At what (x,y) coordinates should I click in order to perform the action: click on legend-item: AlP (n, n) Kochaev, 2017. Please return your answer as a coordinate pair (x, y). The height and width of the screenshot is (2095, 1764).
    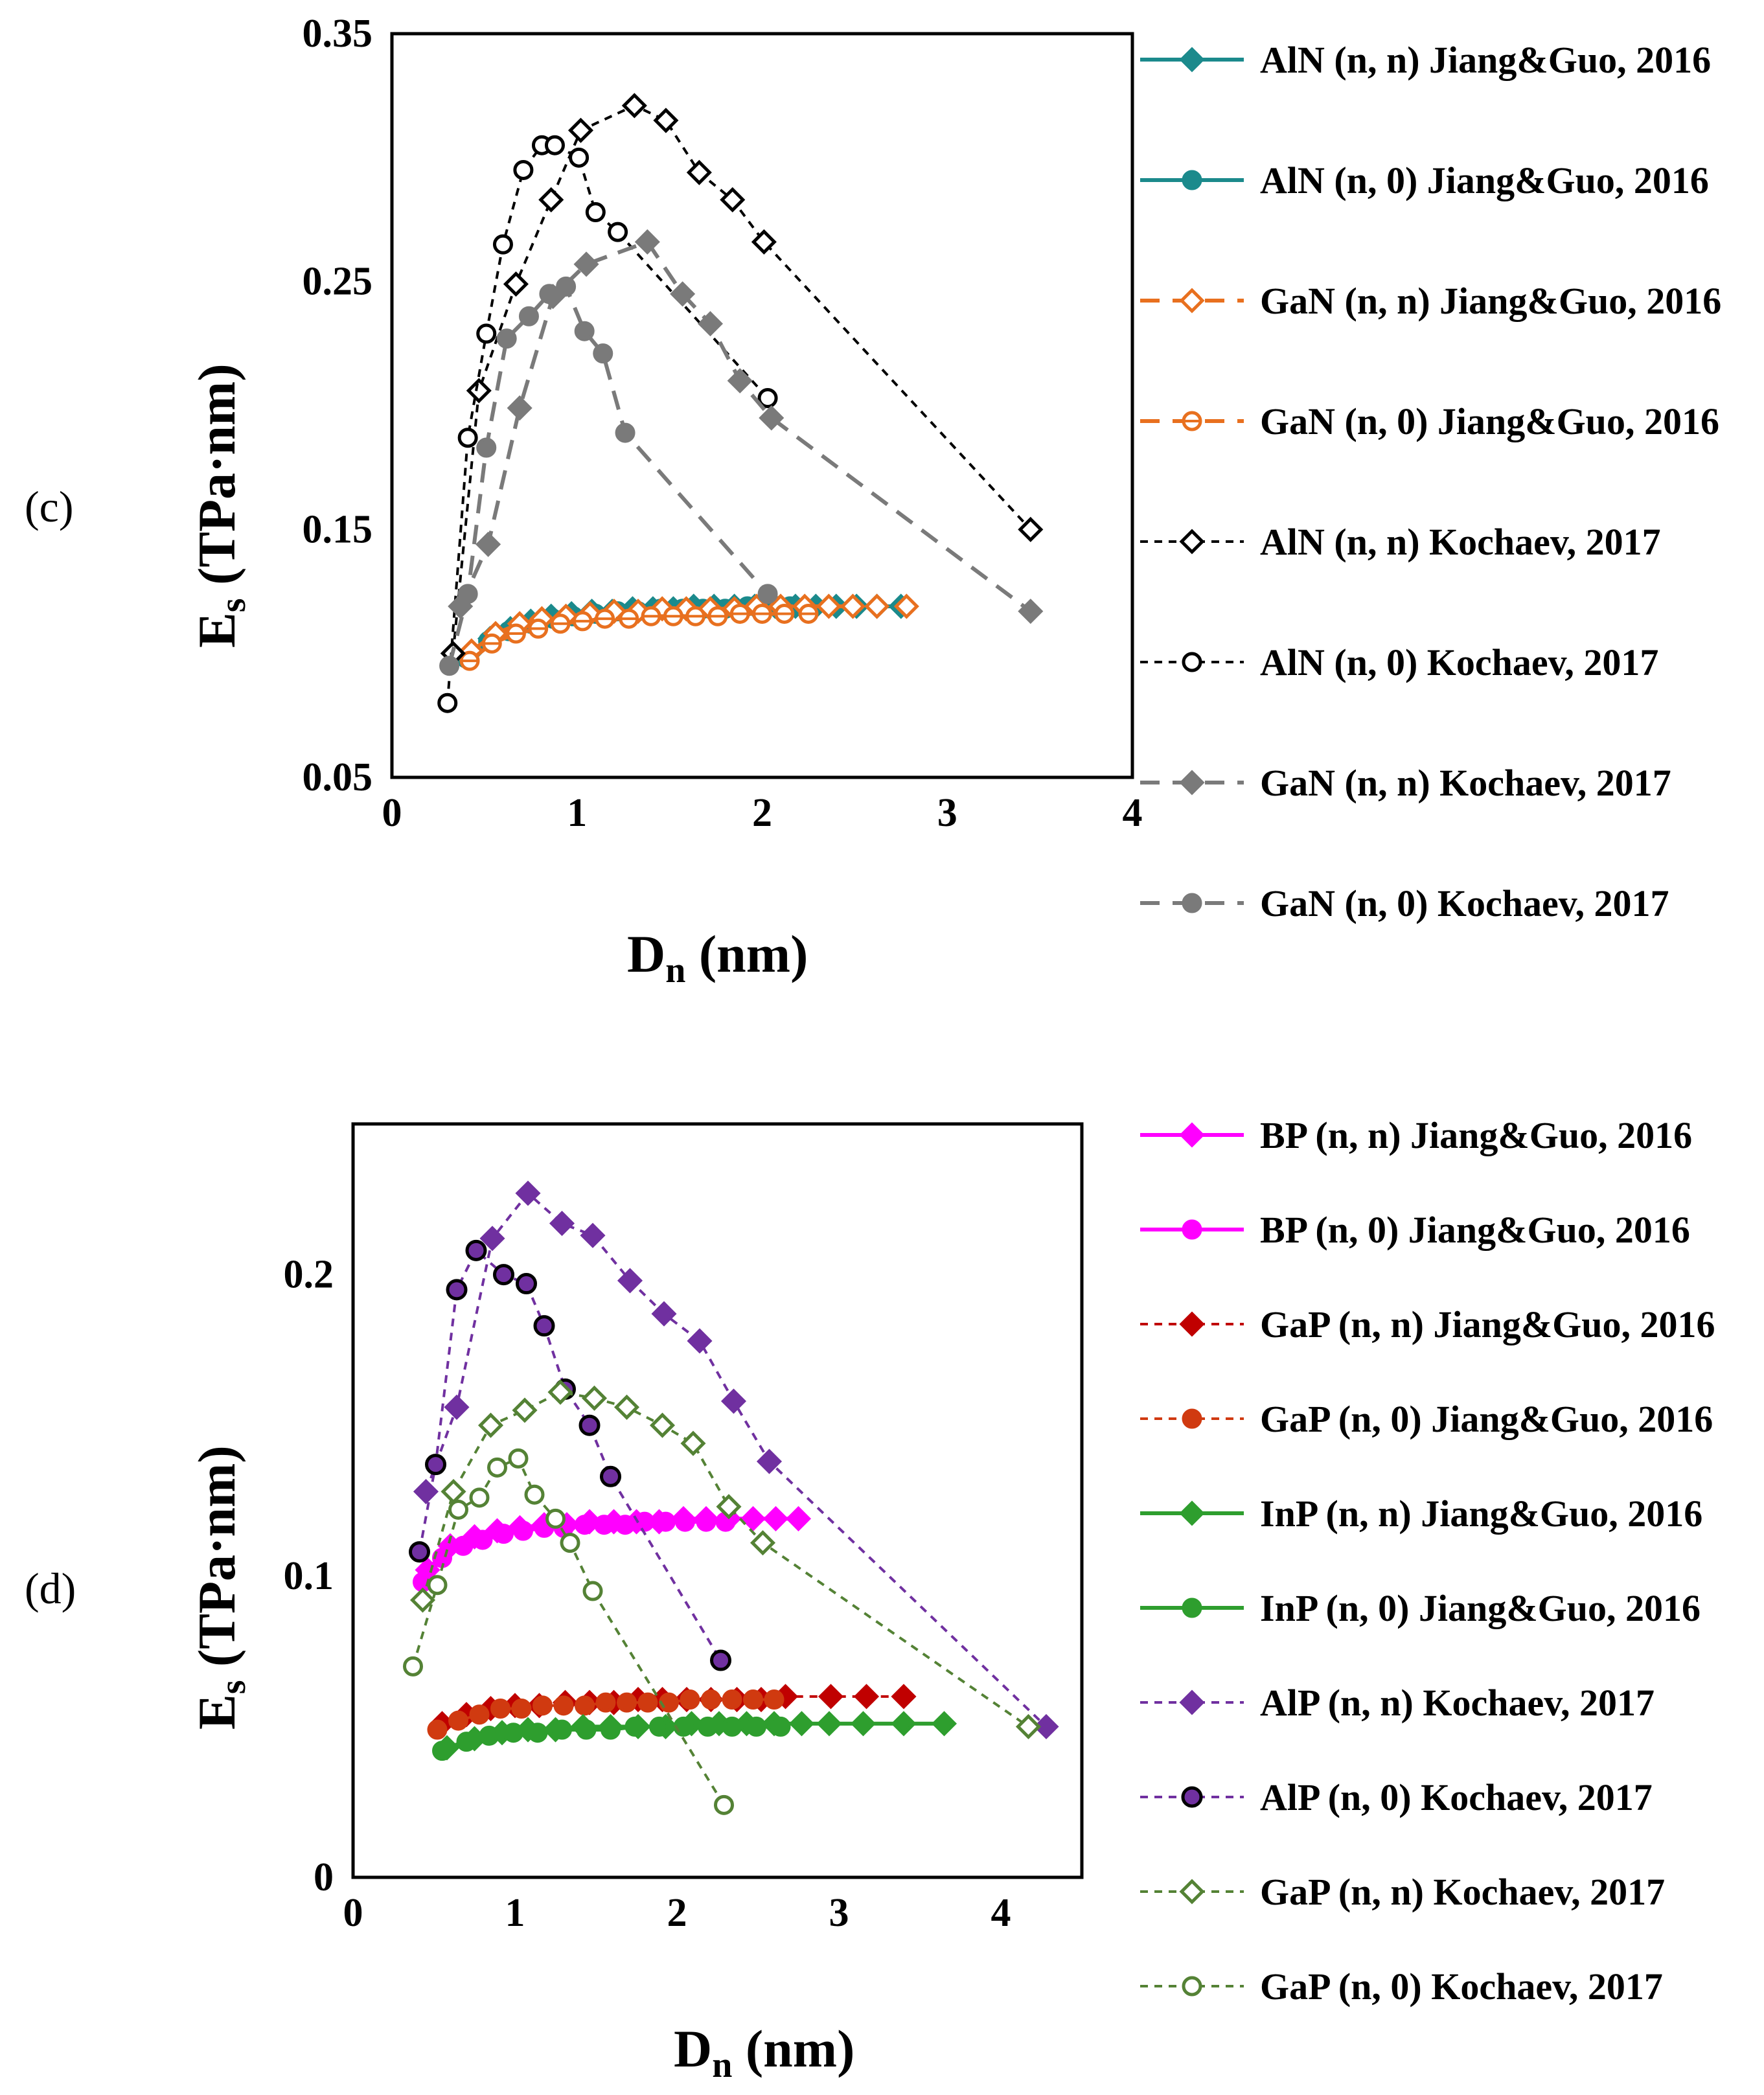
    Looking at the image, I should click on (1397, 1703).